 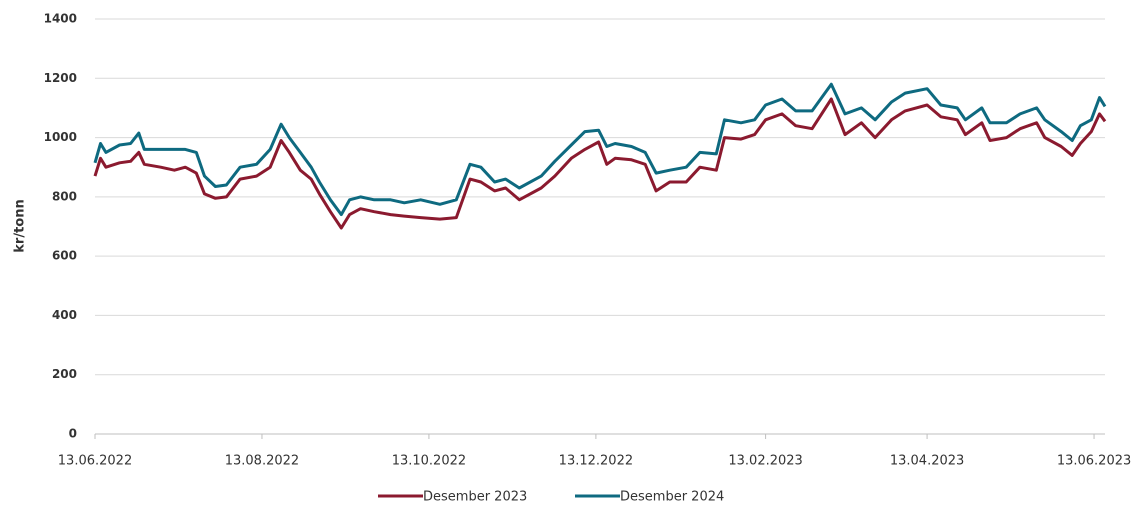 I want to click on x-tick-label: 13.12.2022, so click(x=596, y=461).